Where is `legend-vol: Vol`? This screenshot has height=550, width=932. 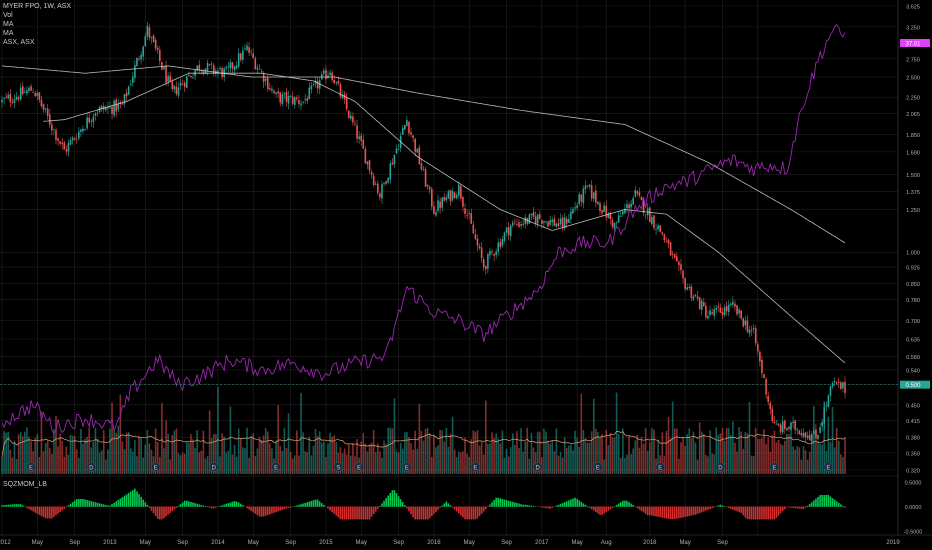
legend-vol: Vol is located at coordinates (8, 15).